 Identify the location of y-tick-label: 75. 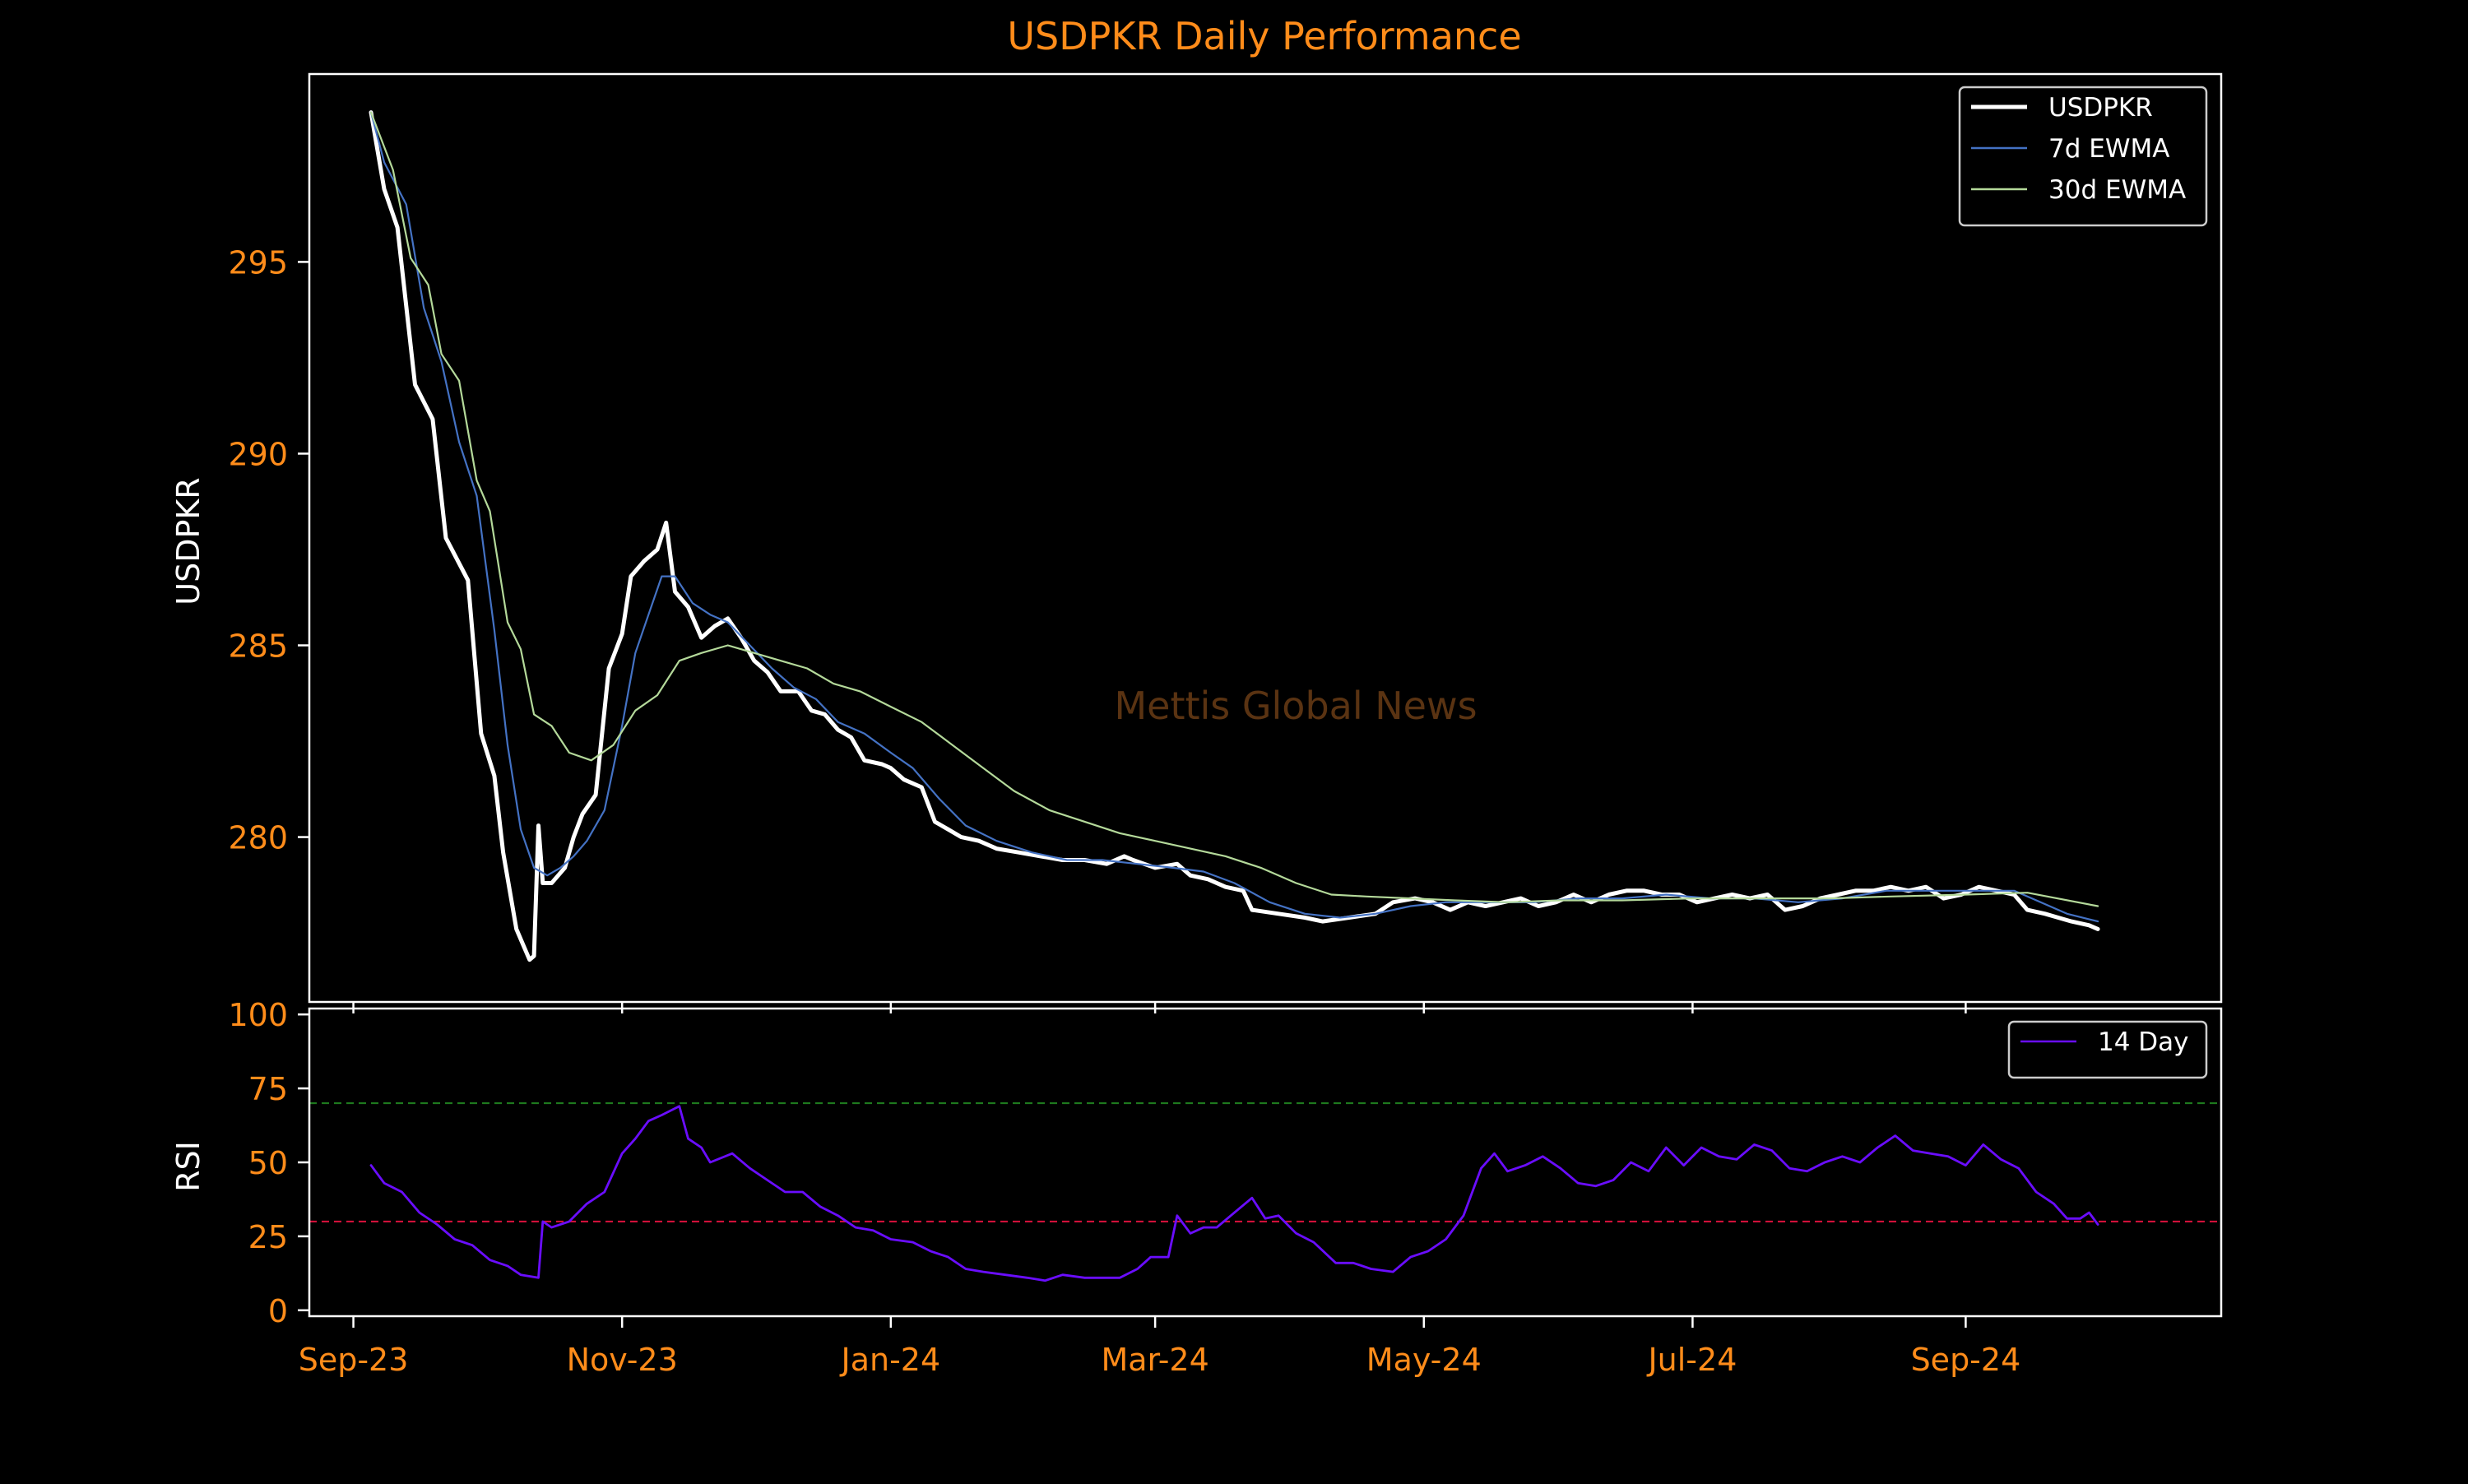
(268, 1089).